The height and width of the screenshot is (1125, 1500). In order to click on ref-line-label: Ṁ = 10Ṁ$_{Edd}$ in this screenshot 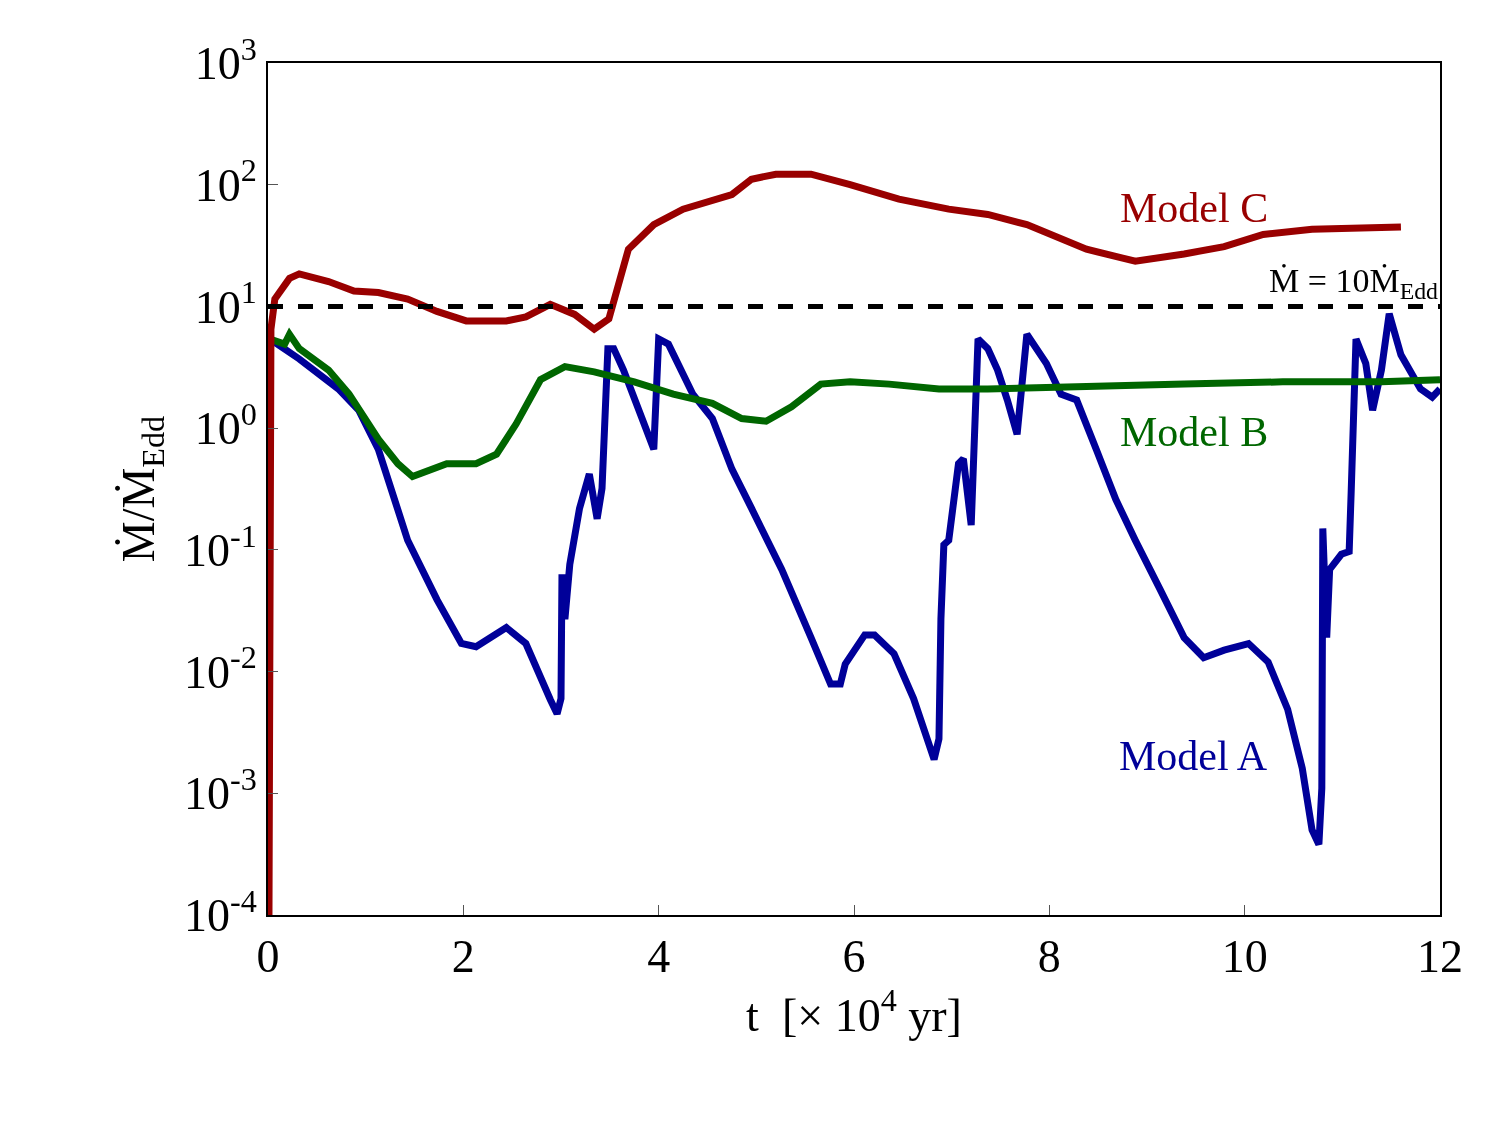, I will do `click(1354, 283)`.